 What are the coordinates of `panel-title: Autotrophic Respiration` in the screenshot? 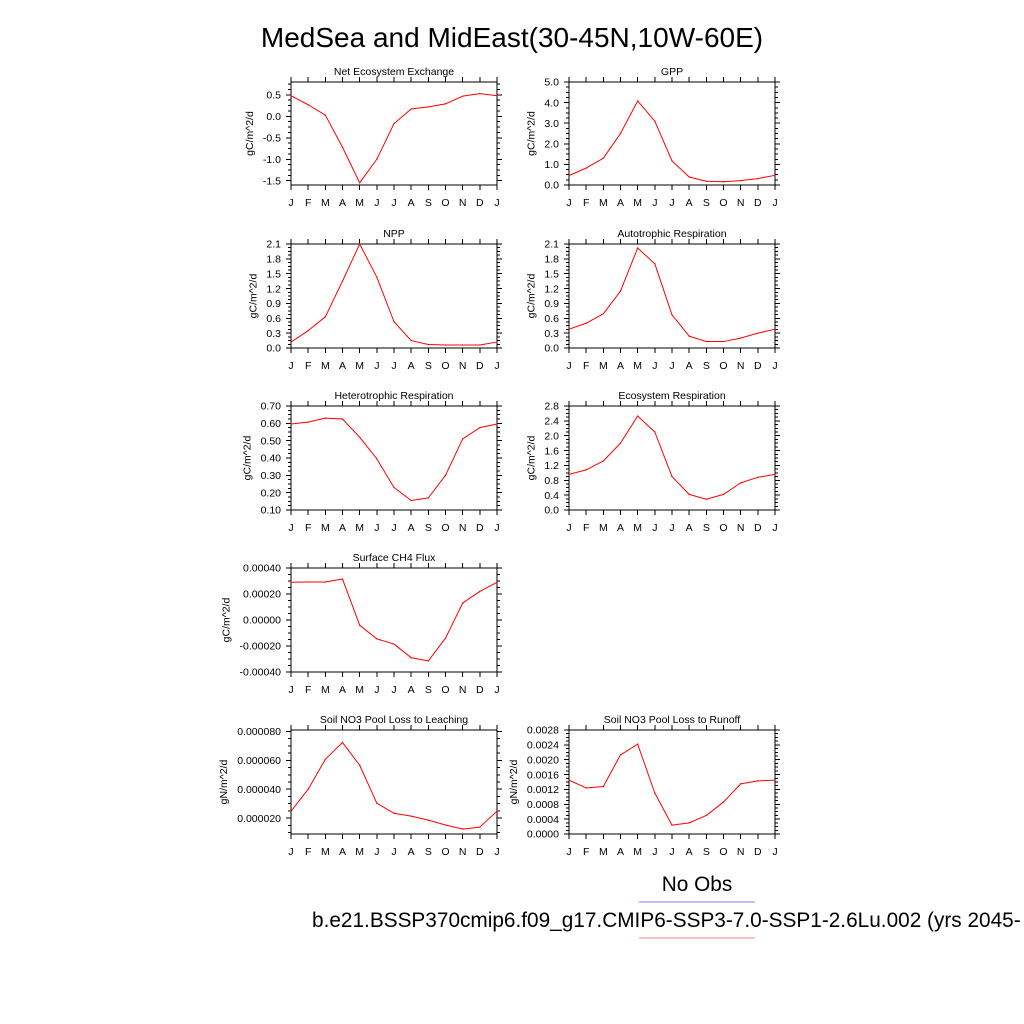 It's located at (671, 234).